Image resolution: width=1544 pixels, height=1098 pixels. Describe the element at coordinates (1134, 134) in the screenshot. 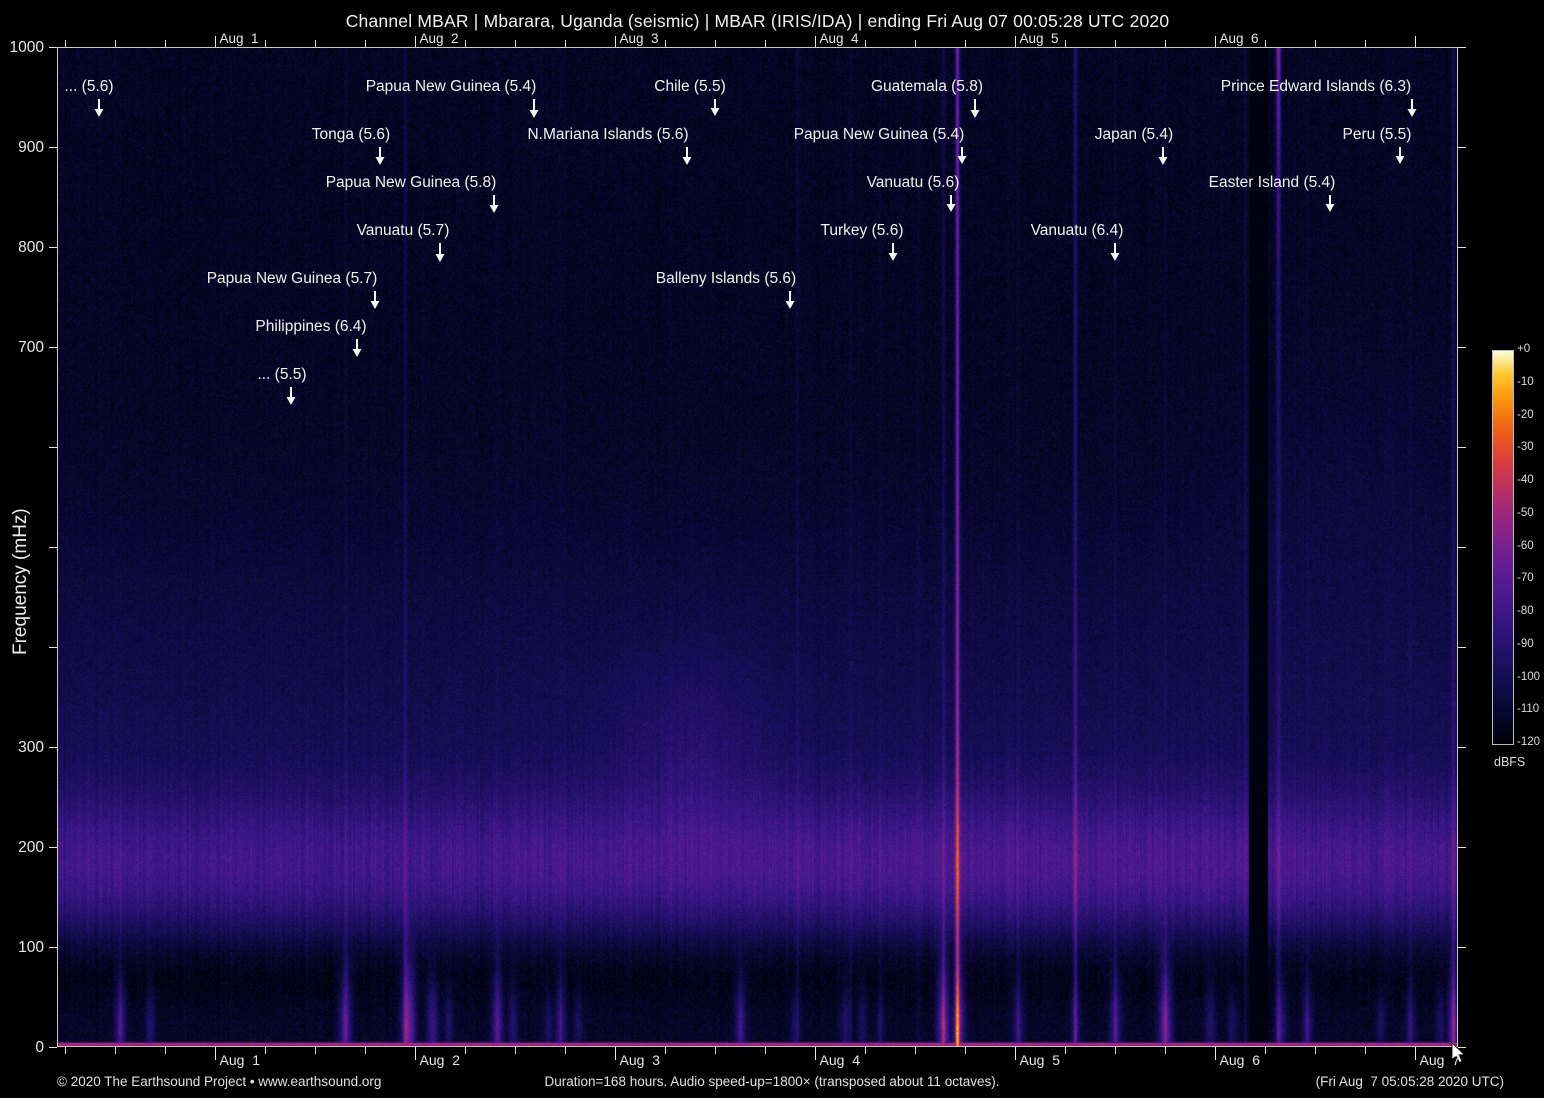

I see `event-annotation: Japan (5.4)` at that location.